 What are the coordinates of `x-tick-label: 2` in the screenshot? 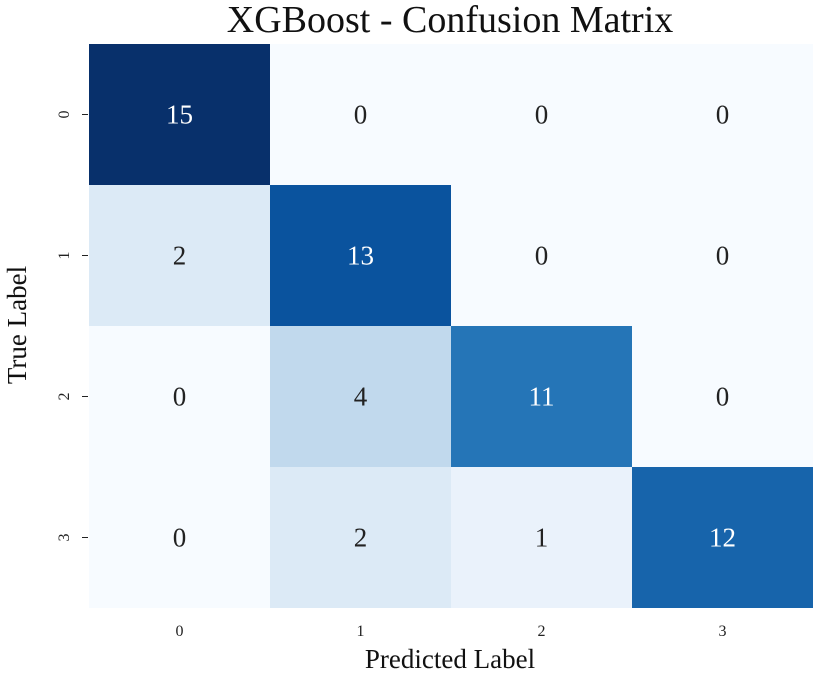 It's located at (542, 631).